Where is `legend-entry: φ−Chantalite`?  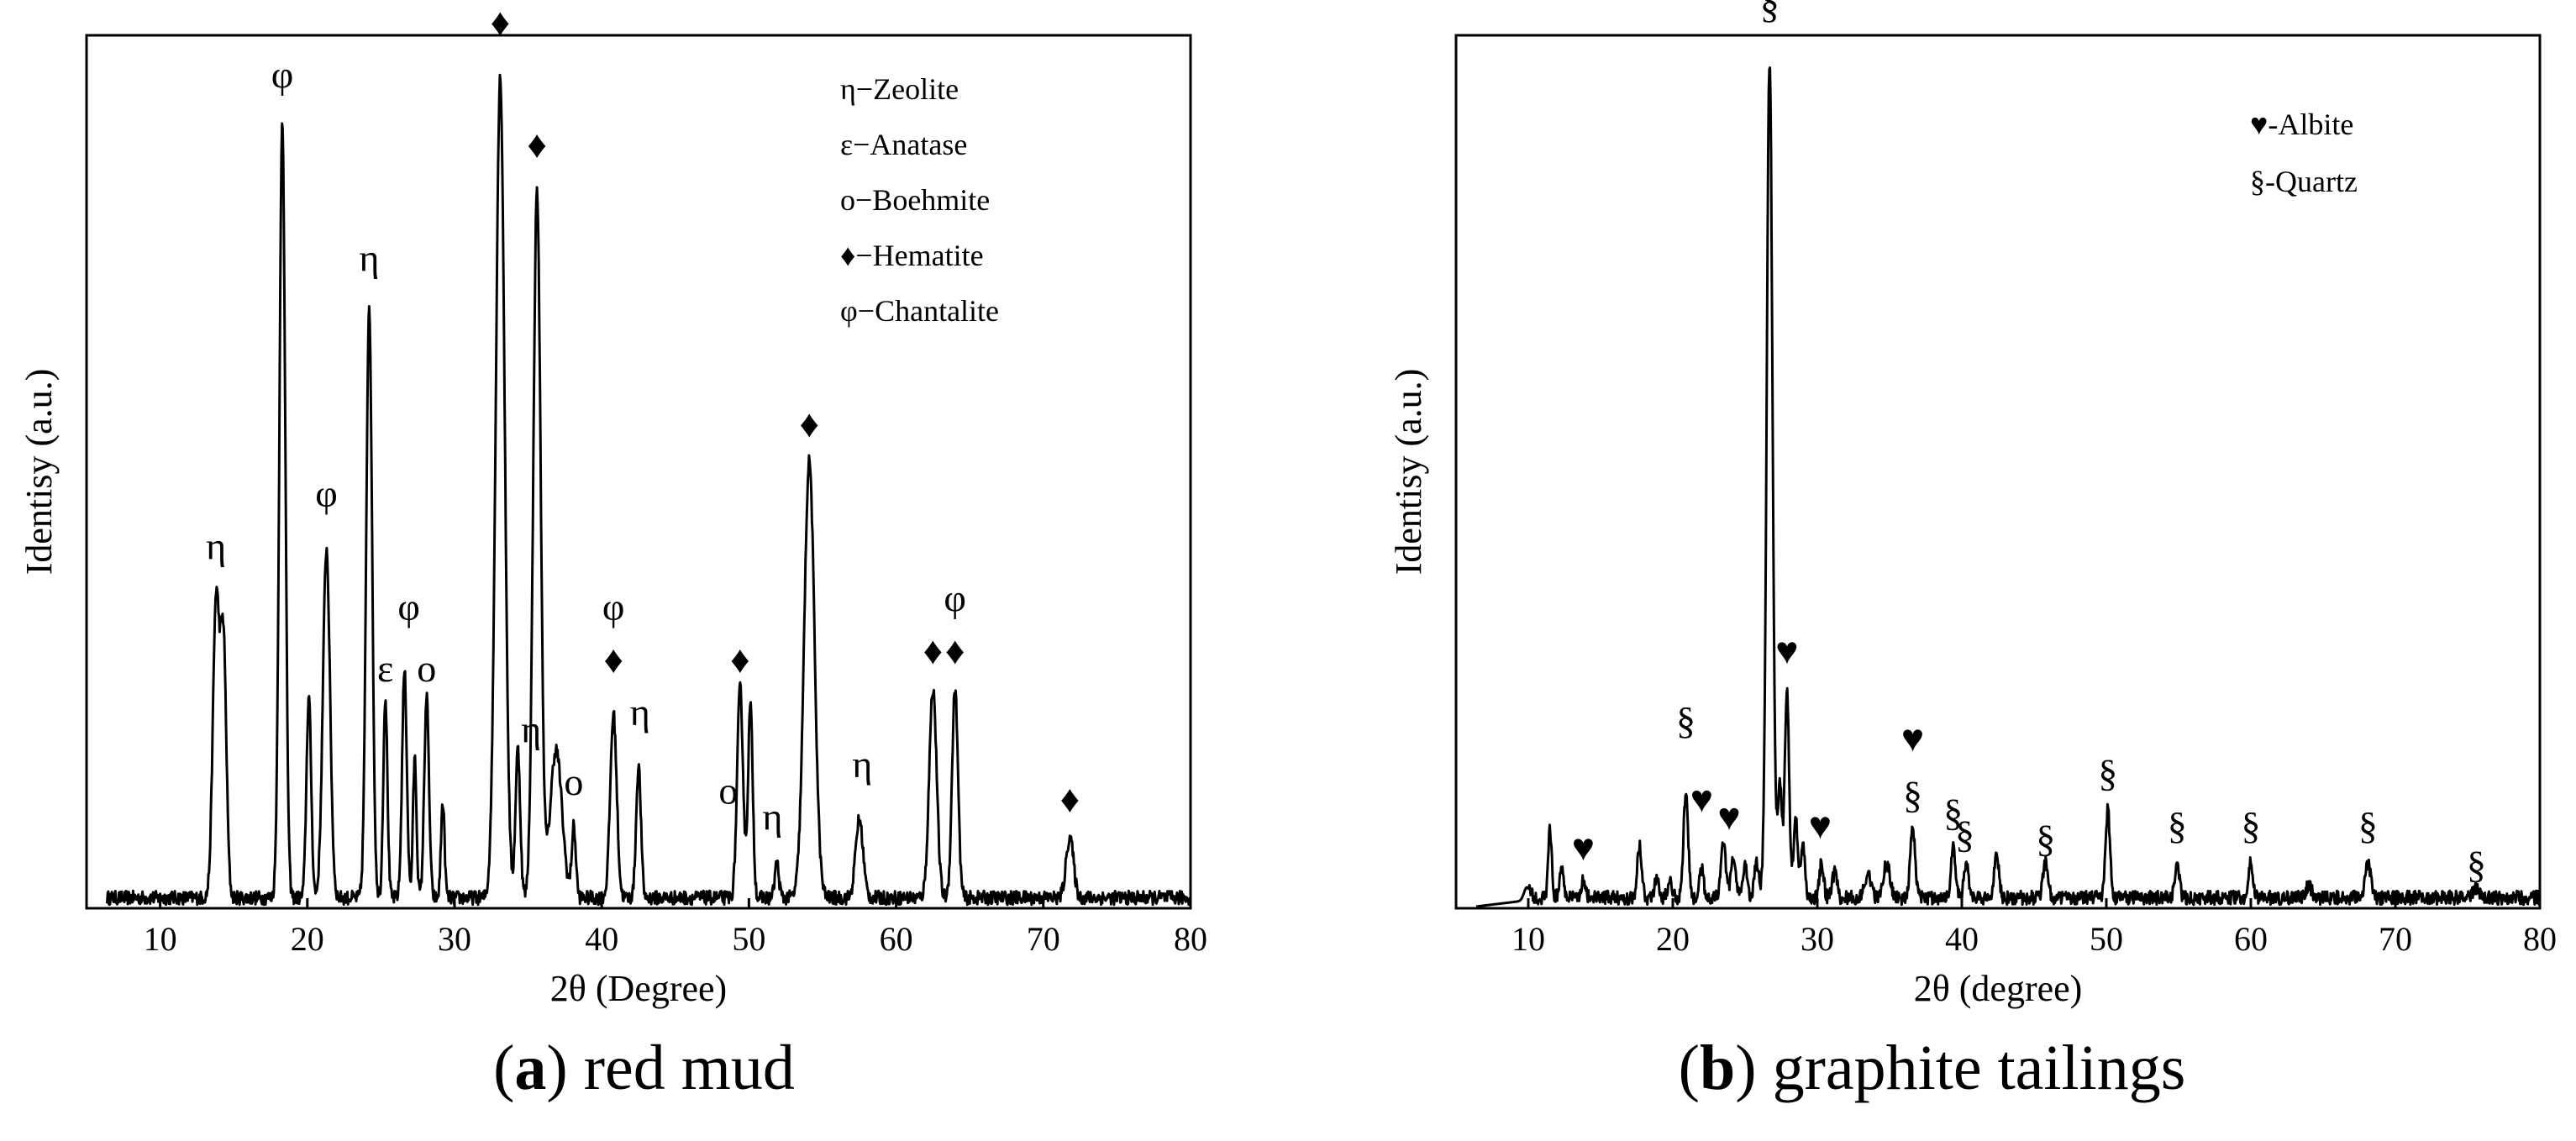 legend-entry: φ−Chantalite is located at coordinates (920, 311).